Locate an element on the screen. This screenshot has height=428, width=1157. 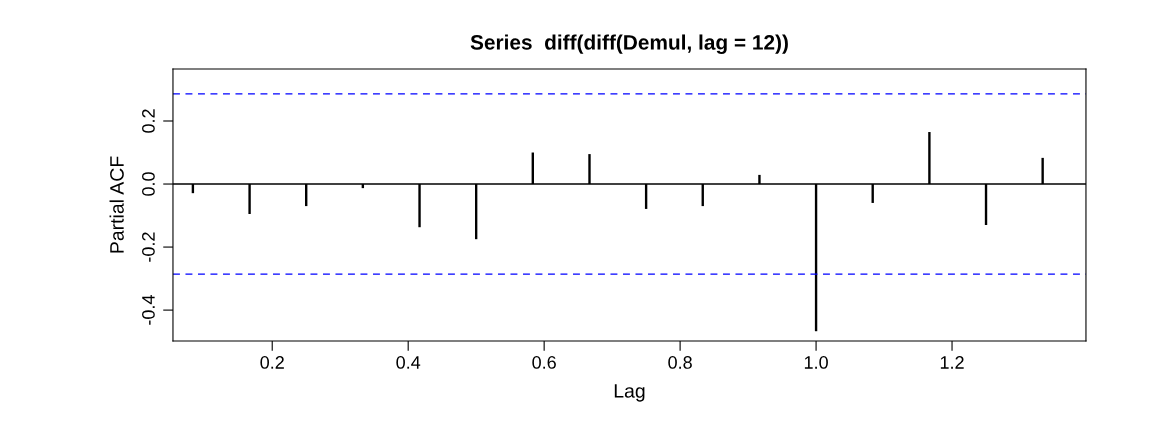
x-axis-title: Lag is located at coordinates (629, 393).